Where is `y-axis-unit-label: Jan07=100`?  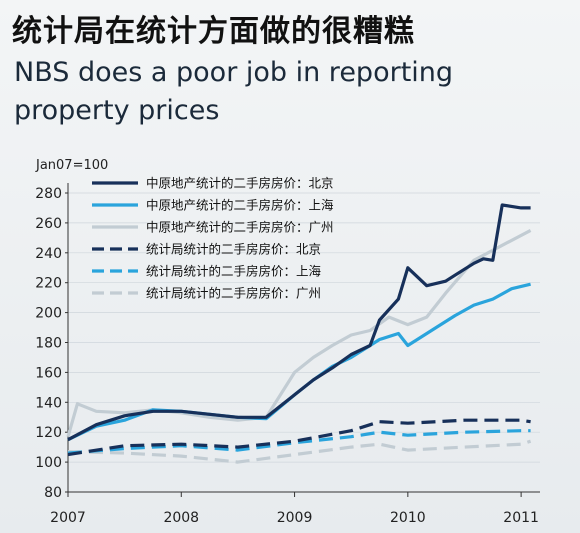
y-axis-unit-label: Jan07=100 is located at coordinates (72, 165).